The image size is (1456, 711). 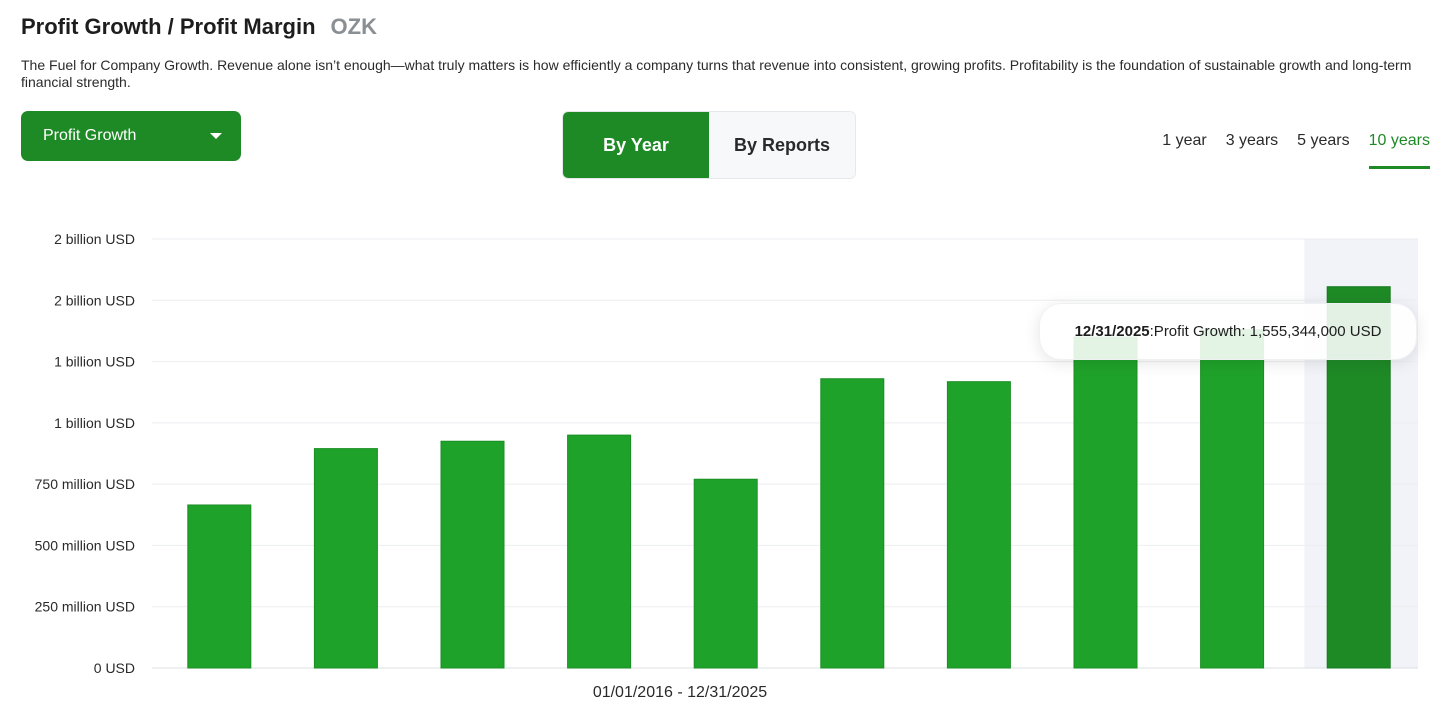 I want to click on metric-dropdown: Profit Growth, so click(x=131, y=136).